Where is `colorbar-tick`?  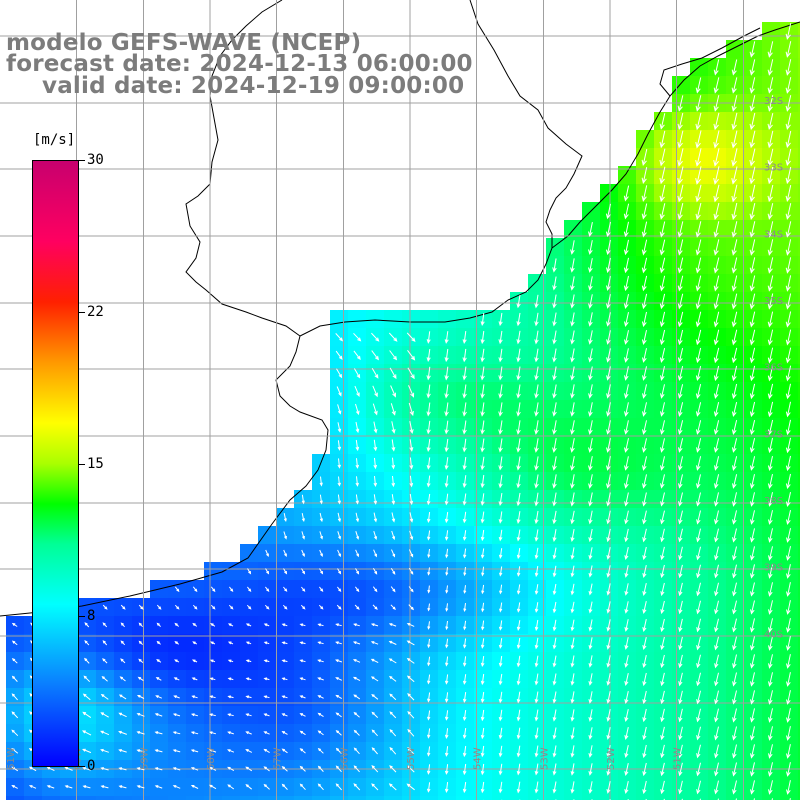 colorbar-tick is located at coordinates (82, 464).